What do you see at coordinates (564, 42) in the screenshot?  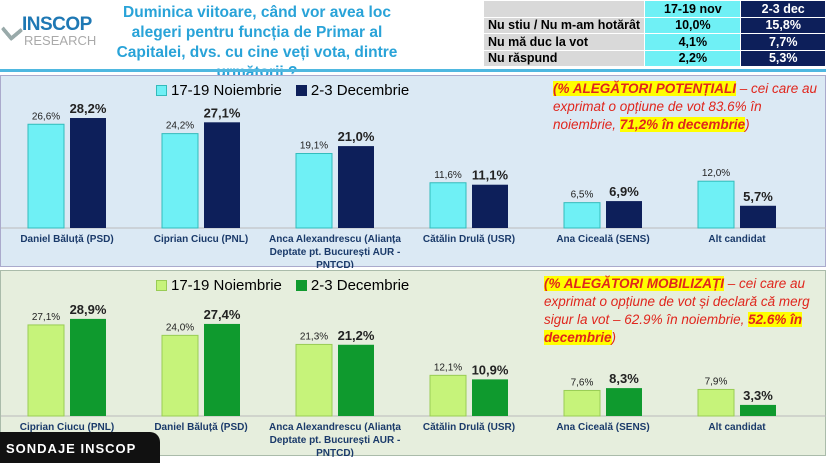 I see `row-label: Nu mă duc la vot` at bounding box center [564, 42].